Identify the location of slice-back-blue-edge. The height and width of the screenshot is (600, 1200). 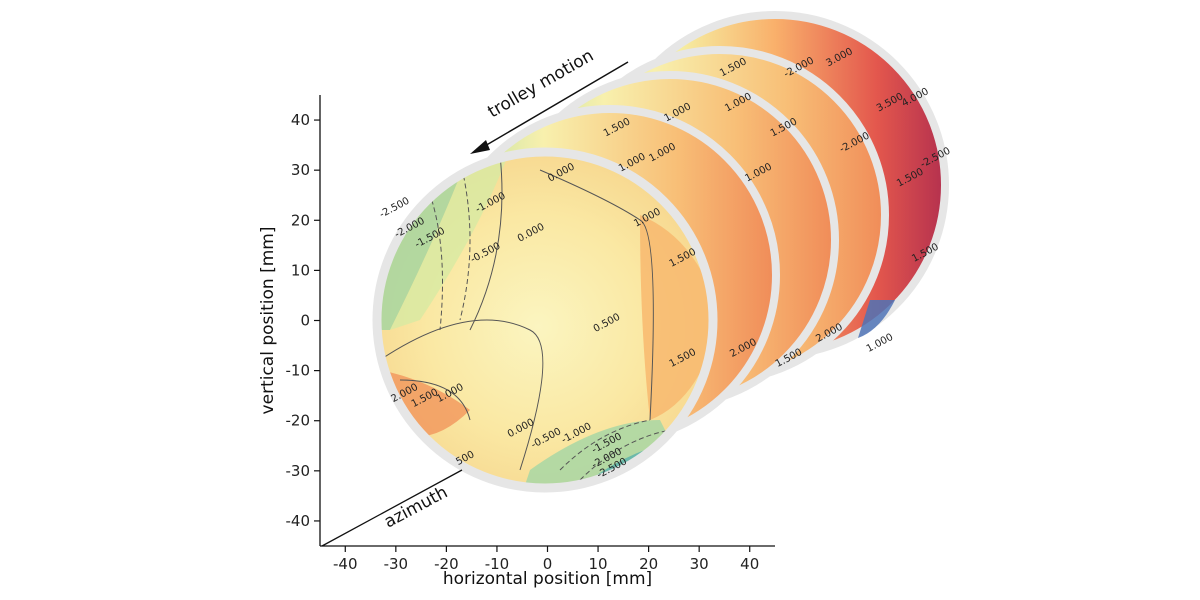
(876, 319).